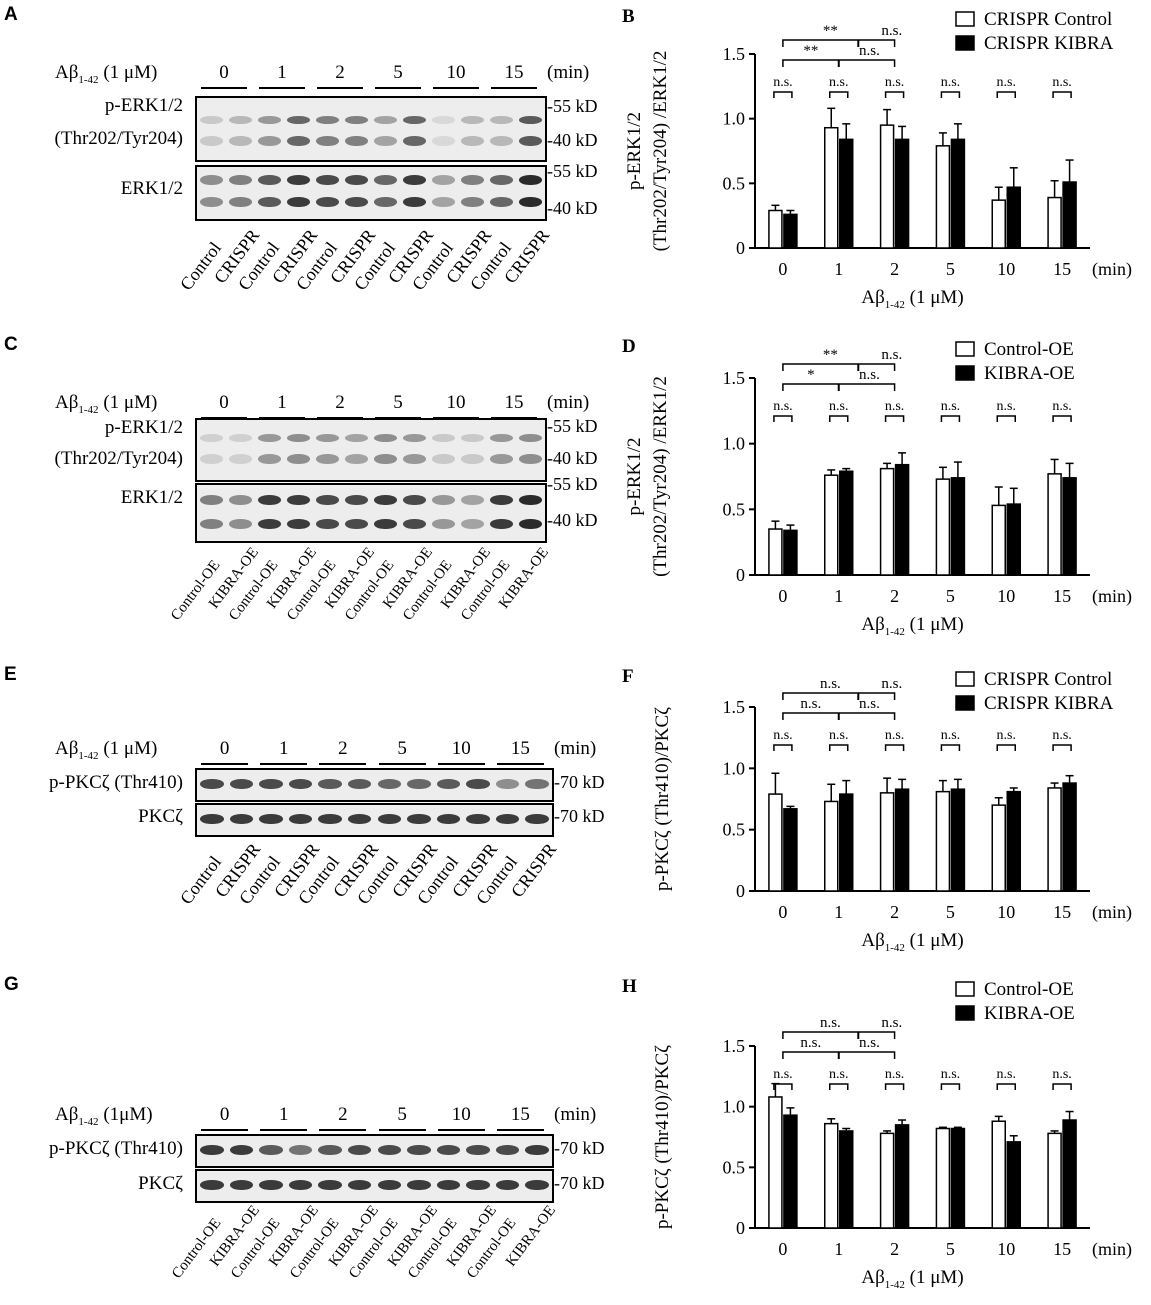  Describe the element at coordinates (461, 1114) in the screenshot. I see `time-label: 10` at that location.